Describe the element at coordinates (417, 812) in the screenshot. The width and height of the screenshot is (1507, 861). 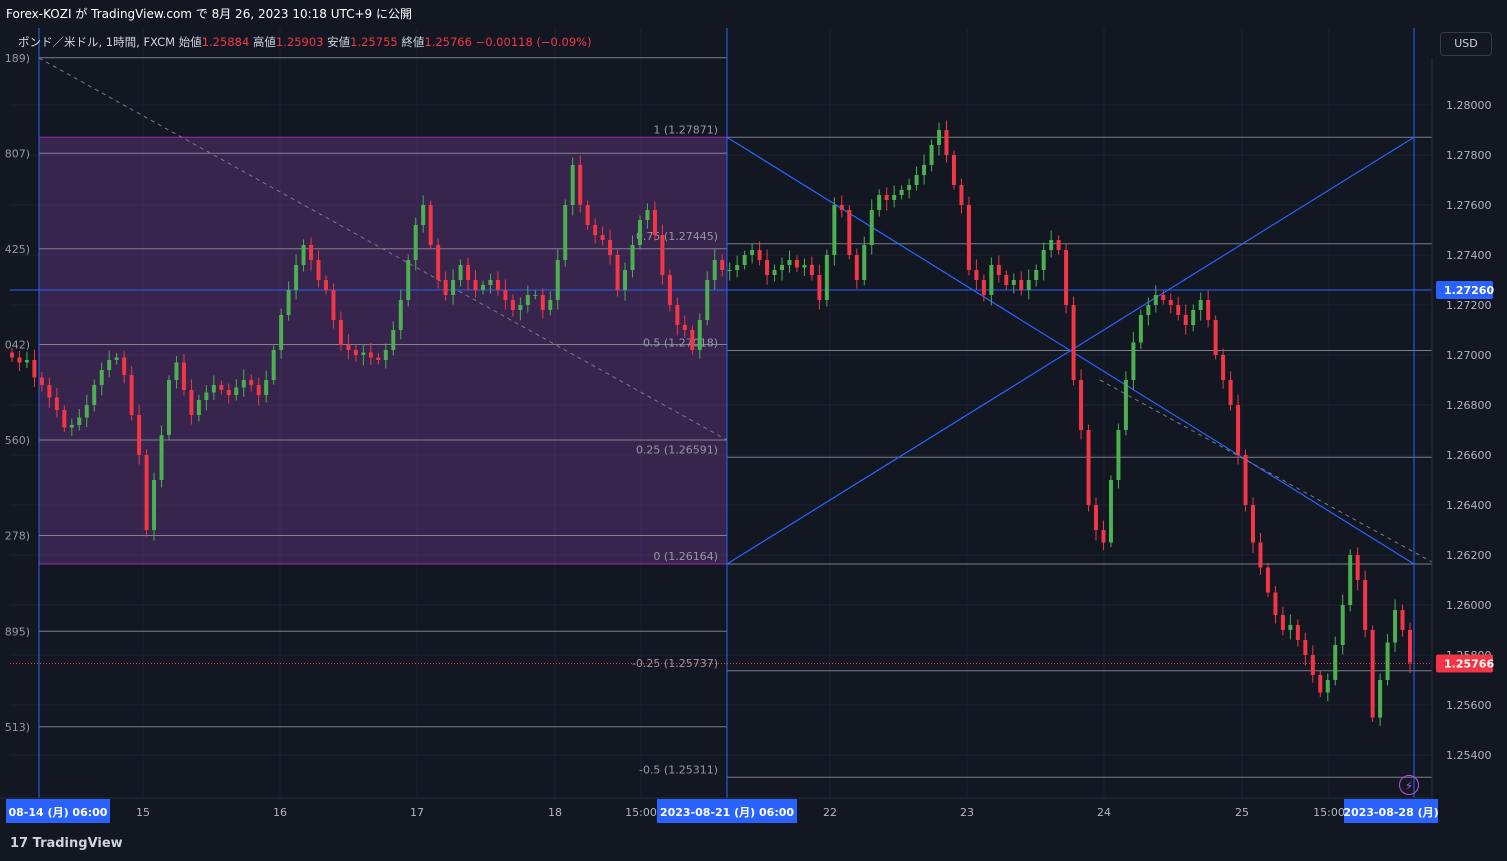
I see `time-tick-label: 17` at that location.